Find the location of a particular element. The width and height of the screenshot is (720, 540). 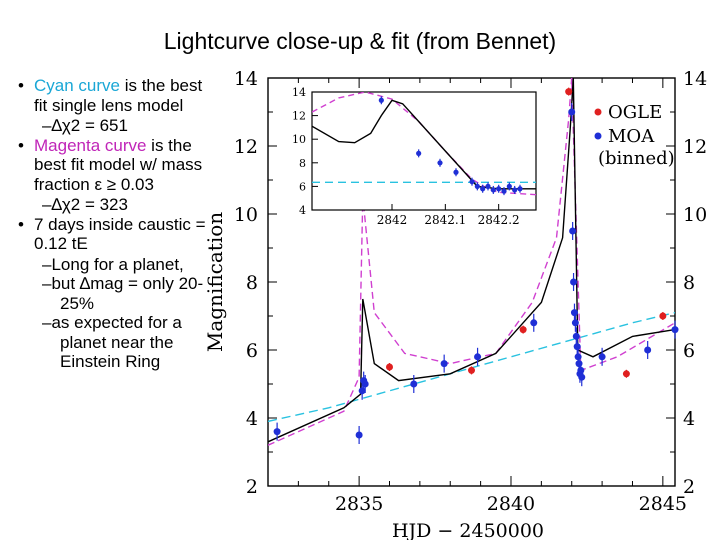

y-tick-label-right: 14 is located at coordinates (695, 79).